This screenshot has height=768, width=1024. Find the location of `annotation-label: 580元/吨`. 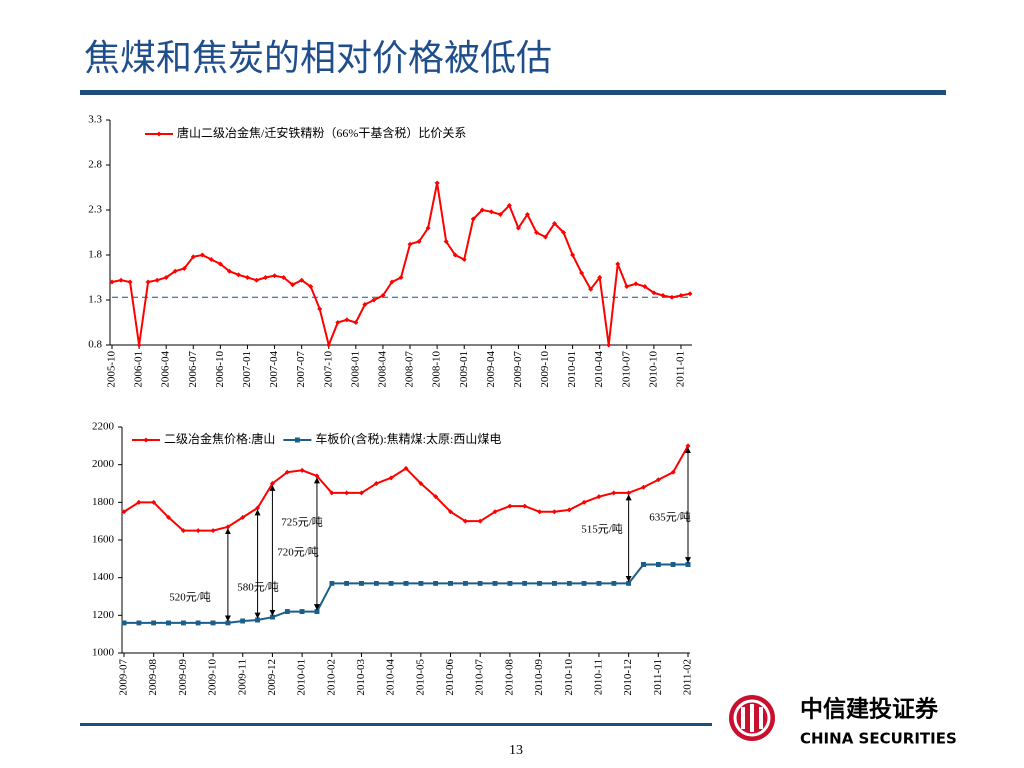

annotation-label: 580元/吨 is located at coordinates (258, 587).